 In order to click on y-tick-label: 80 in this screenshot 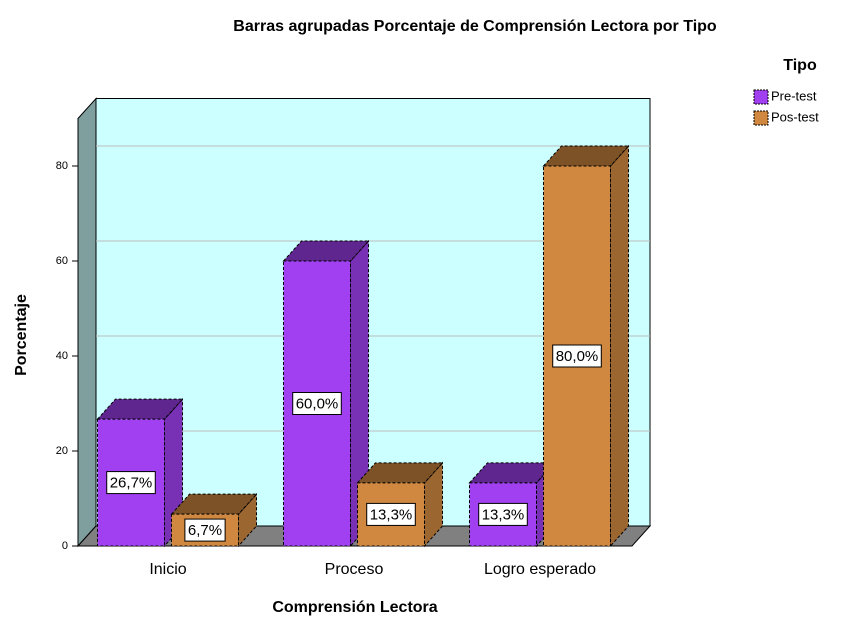, I will do `click(62, 166)`.